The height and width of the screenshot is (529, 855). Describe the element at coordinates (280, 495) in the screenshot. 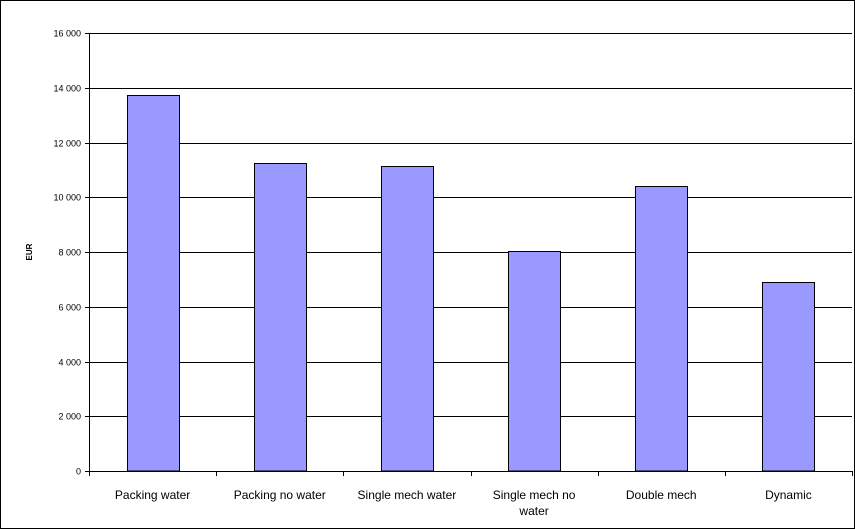

I see `x-category-label: Packing no water` at that location.